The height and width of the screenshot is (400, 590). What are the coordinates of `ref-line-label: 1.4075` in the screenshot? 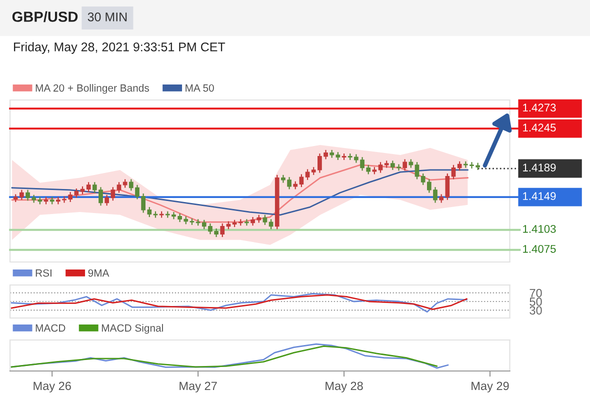 It's located at (539, 248).